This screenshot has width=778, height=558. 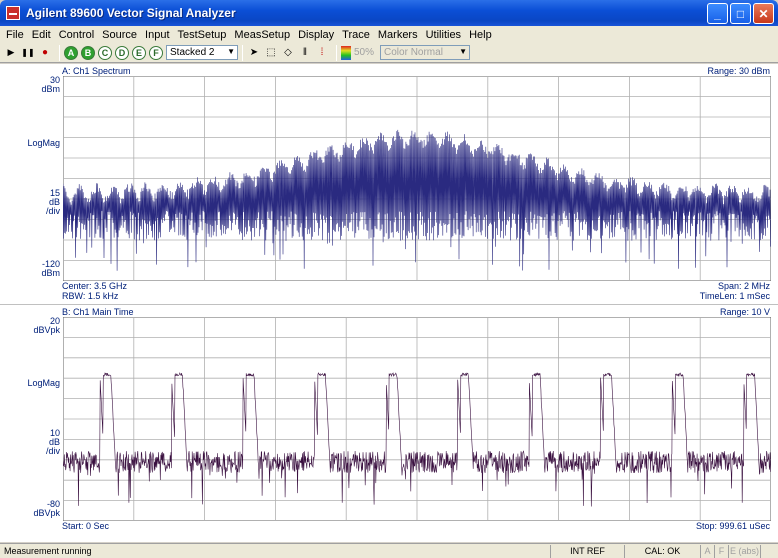 What do you see at coordinates (254, 52) in the screenshot?
I see `pointer-icon: ➤` at bounding box center [254, 52].